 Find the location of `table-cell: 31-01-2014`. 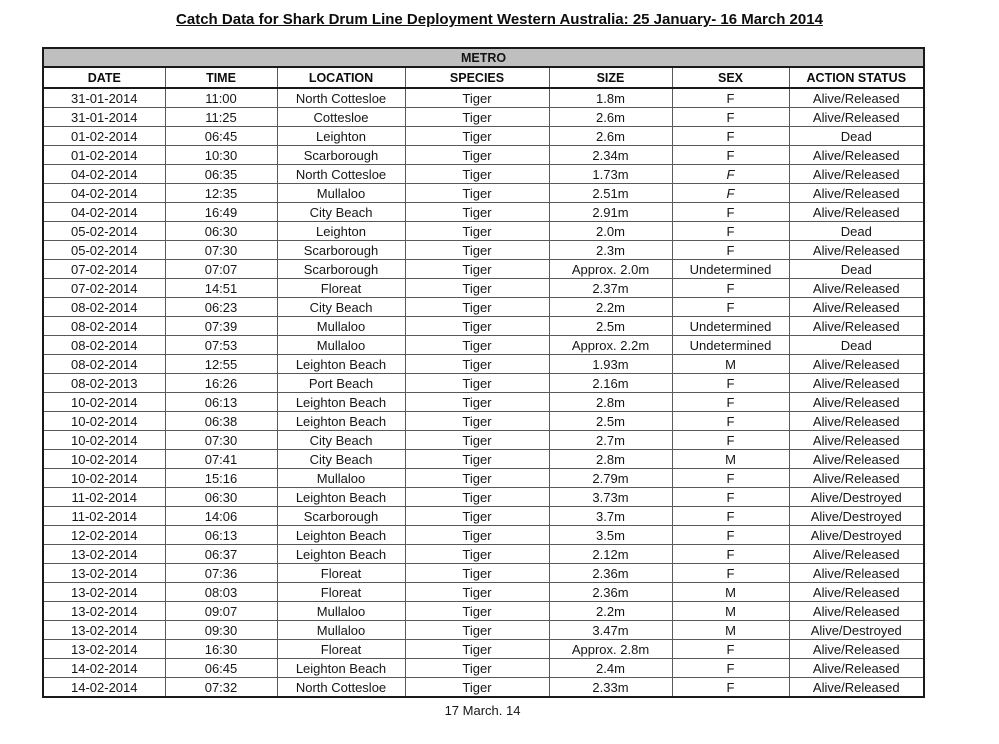

table-cell: 31-01-2014 is located at coordinates (104, 97).